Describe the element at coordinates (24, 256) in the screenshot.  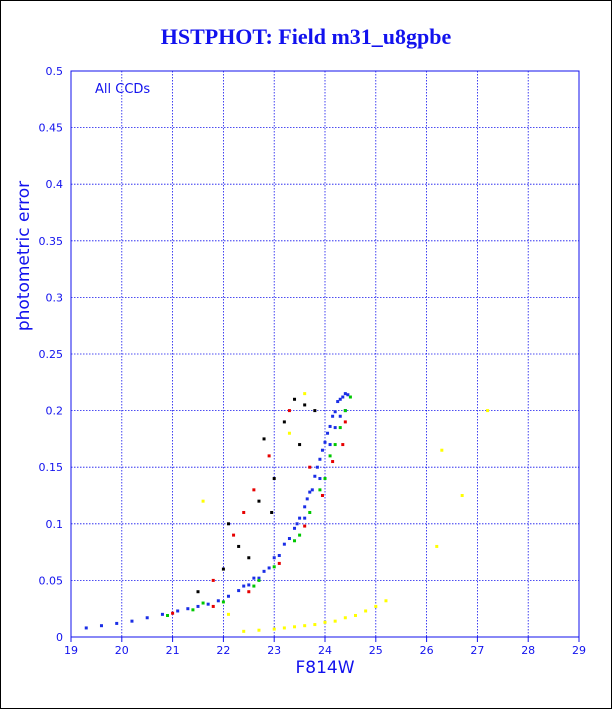
I see `y-axis-label: photometric error` at that location.